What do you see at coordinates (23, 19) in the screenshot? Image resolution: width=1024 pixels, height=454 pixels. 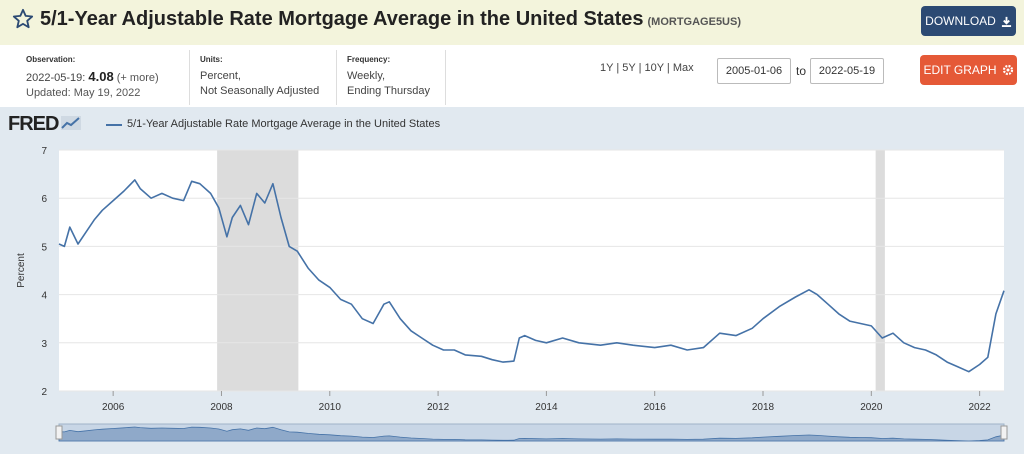 I see `favorite-star-icon` at bounding box center [23, 19].